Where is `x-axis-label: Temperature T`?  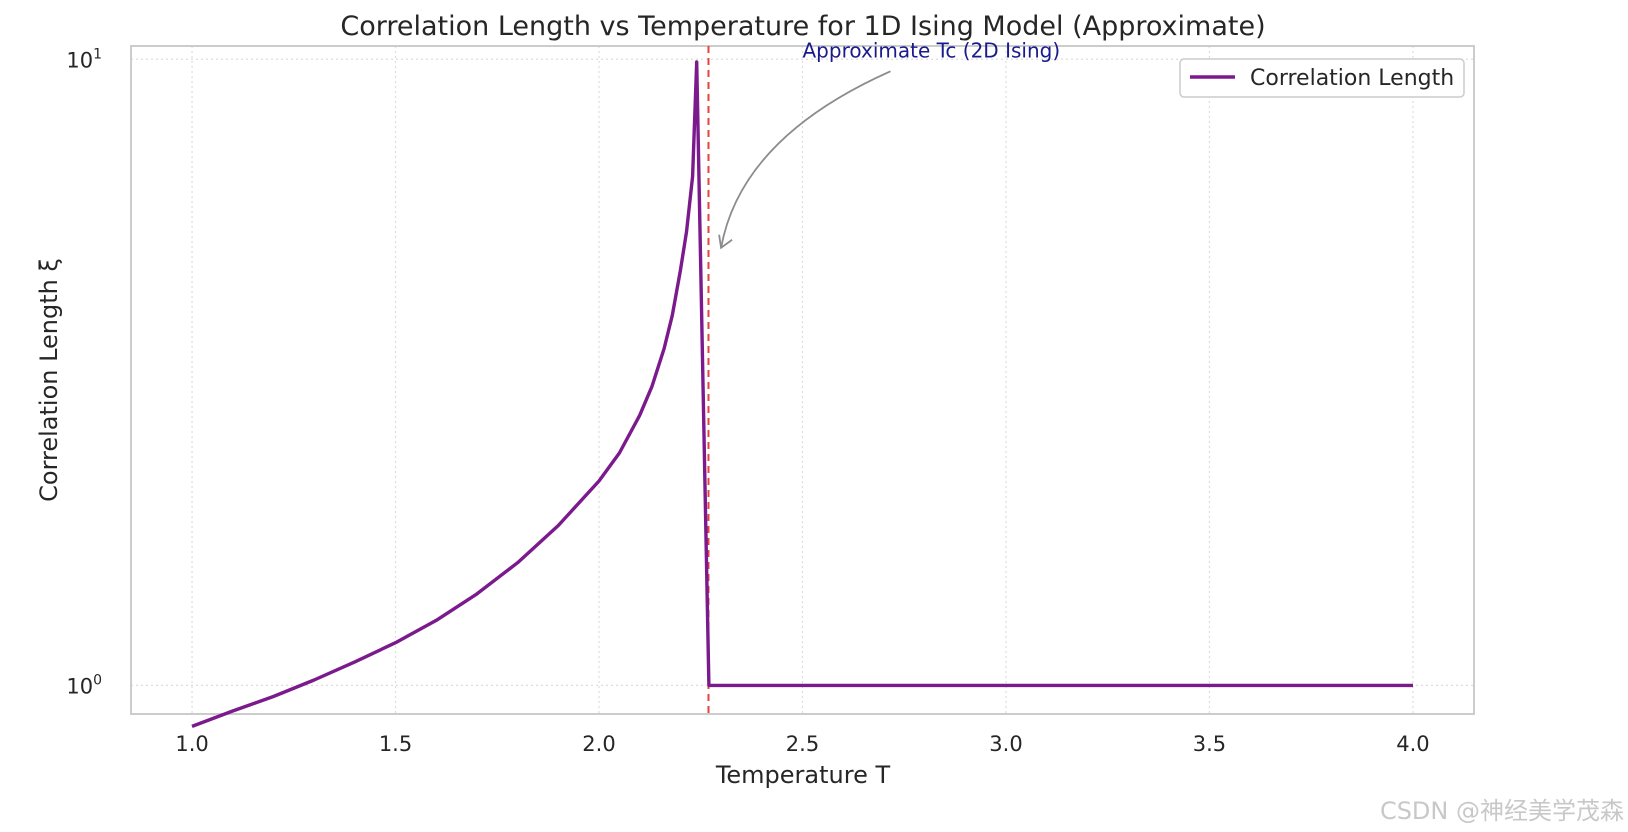 x-axis-label: Temperature T is located at coordinates (803, 775).